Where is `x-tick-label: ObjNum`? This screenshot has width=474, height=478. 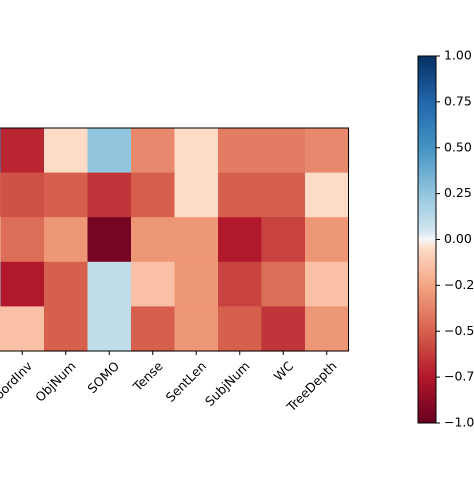 x-tick-label: ObjNum is located at coordinates (55, 381).